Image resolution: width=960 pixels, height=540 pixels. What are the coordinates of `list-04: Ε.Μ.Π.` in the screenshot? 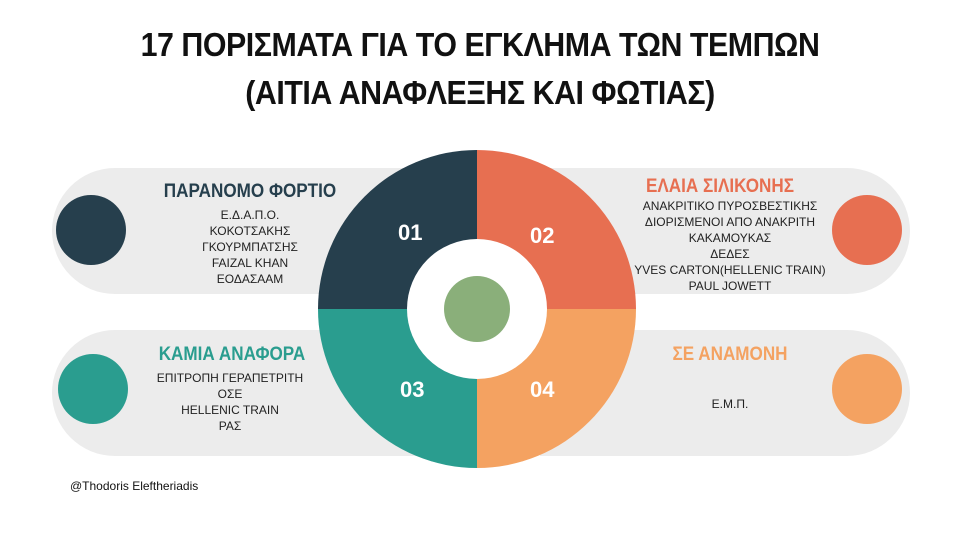 It's located at (730, 404).